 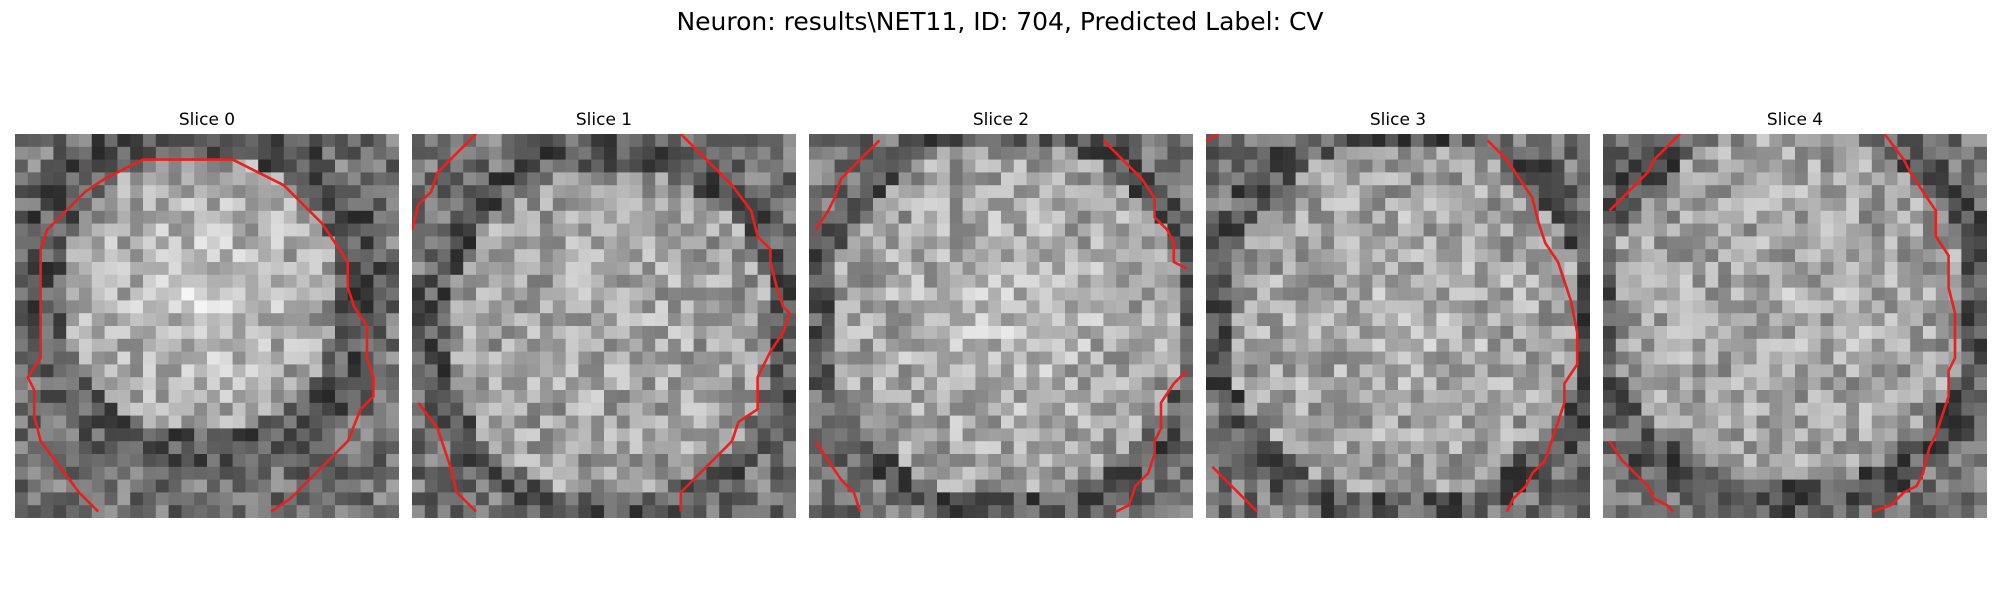 What do you see at coordinates (604, 120) in the screenshot?
I see `slice-title: Slice 1` at bounding box center [604, 120].